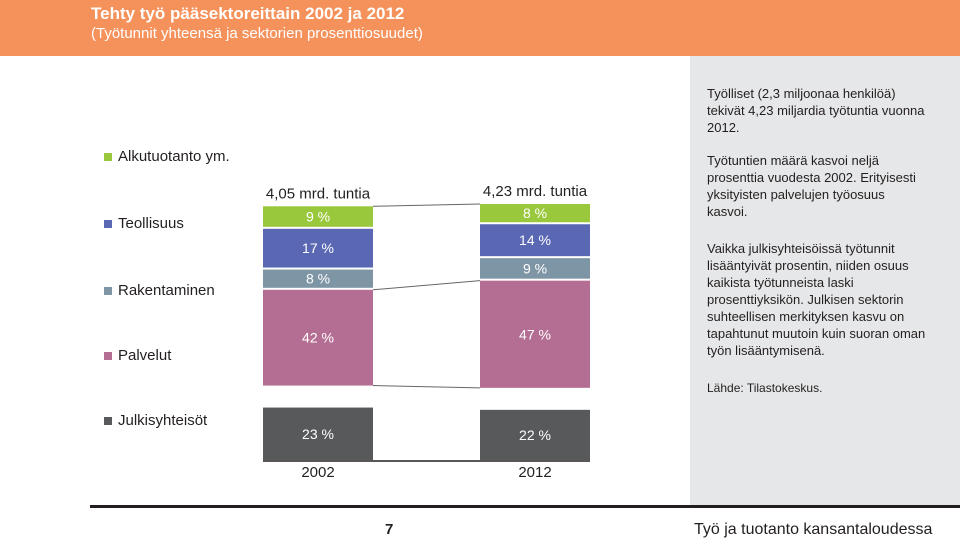 The width and height of the screenshot is (960, 545). What do you see at coordinates (166, 290) in the screenshot?
I see `legend-label: Rakentaminen` at bounding box center [166, 290].